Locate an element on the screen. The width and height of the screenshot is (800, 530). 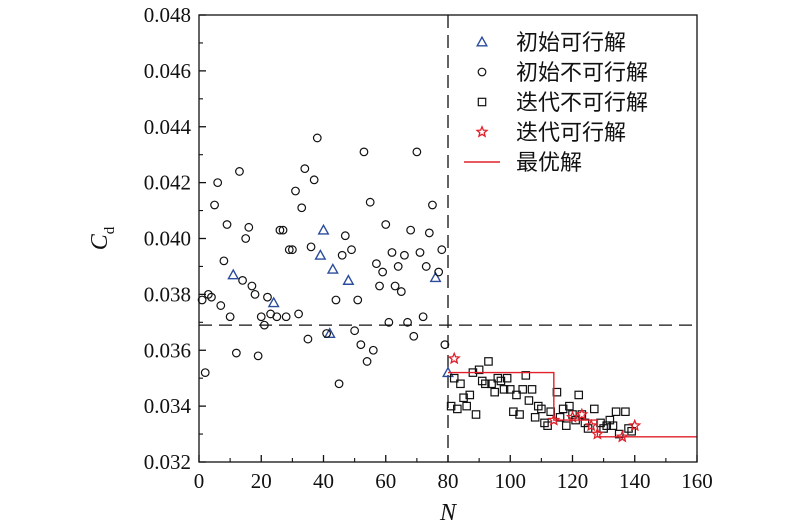
x-tick-label: 20 is located at coordinates (261, 481).